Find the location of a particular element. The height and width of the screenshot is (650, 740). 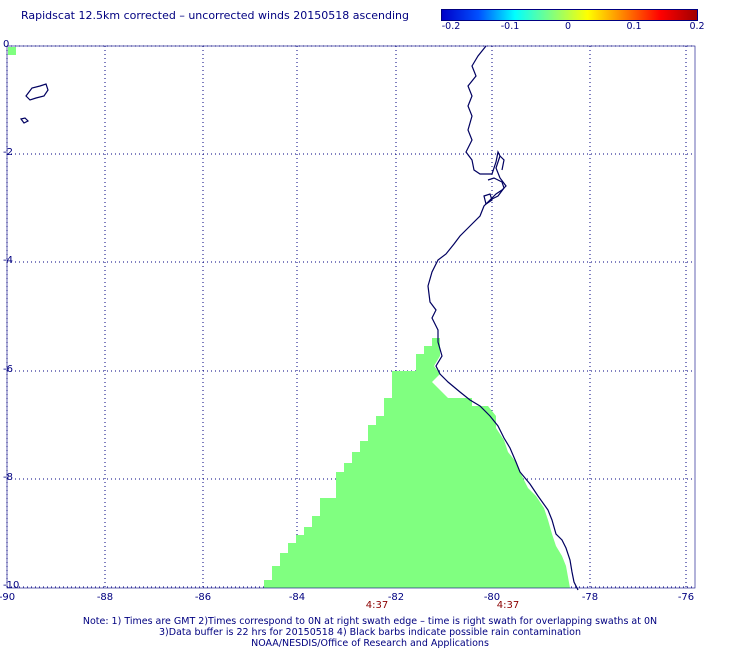

river-mouth is located at coordinates (502, 163).